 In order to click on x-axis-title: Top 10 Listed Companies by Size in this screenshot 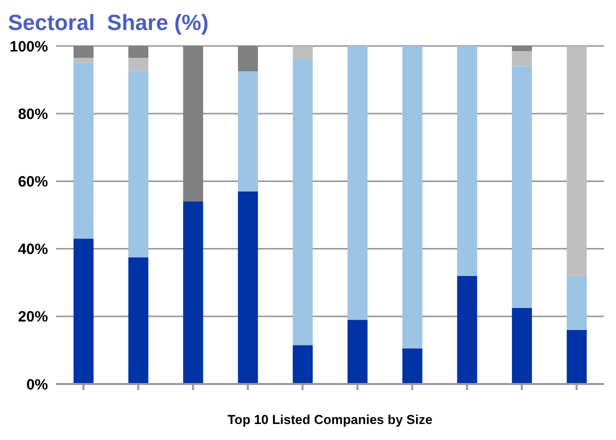, I will do `click(330, 419)`.